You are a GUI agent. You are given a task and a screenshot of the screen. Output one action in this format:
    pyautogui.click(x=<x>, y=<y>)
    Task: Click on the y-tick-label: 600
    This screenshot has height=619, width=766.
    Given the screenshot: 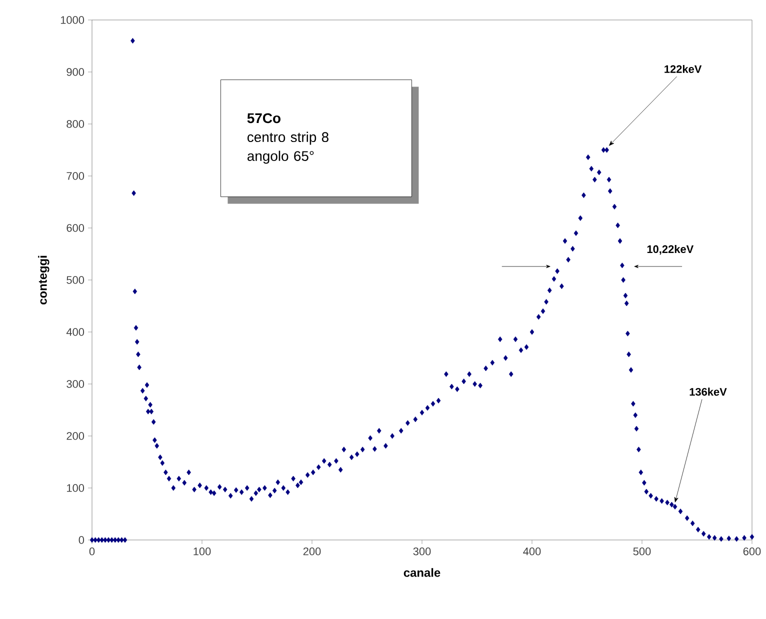 What is the action you would take?
    pyautogui.click(x=75, y=228)
    